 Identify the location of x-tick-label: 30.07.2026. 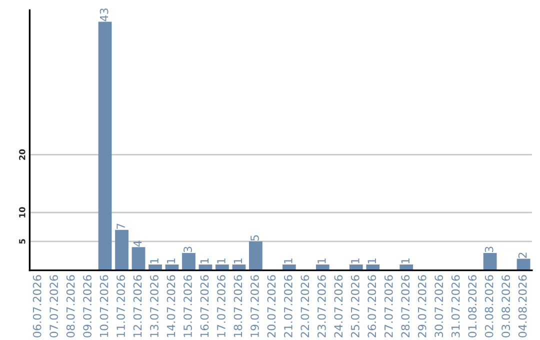
(439, 306).